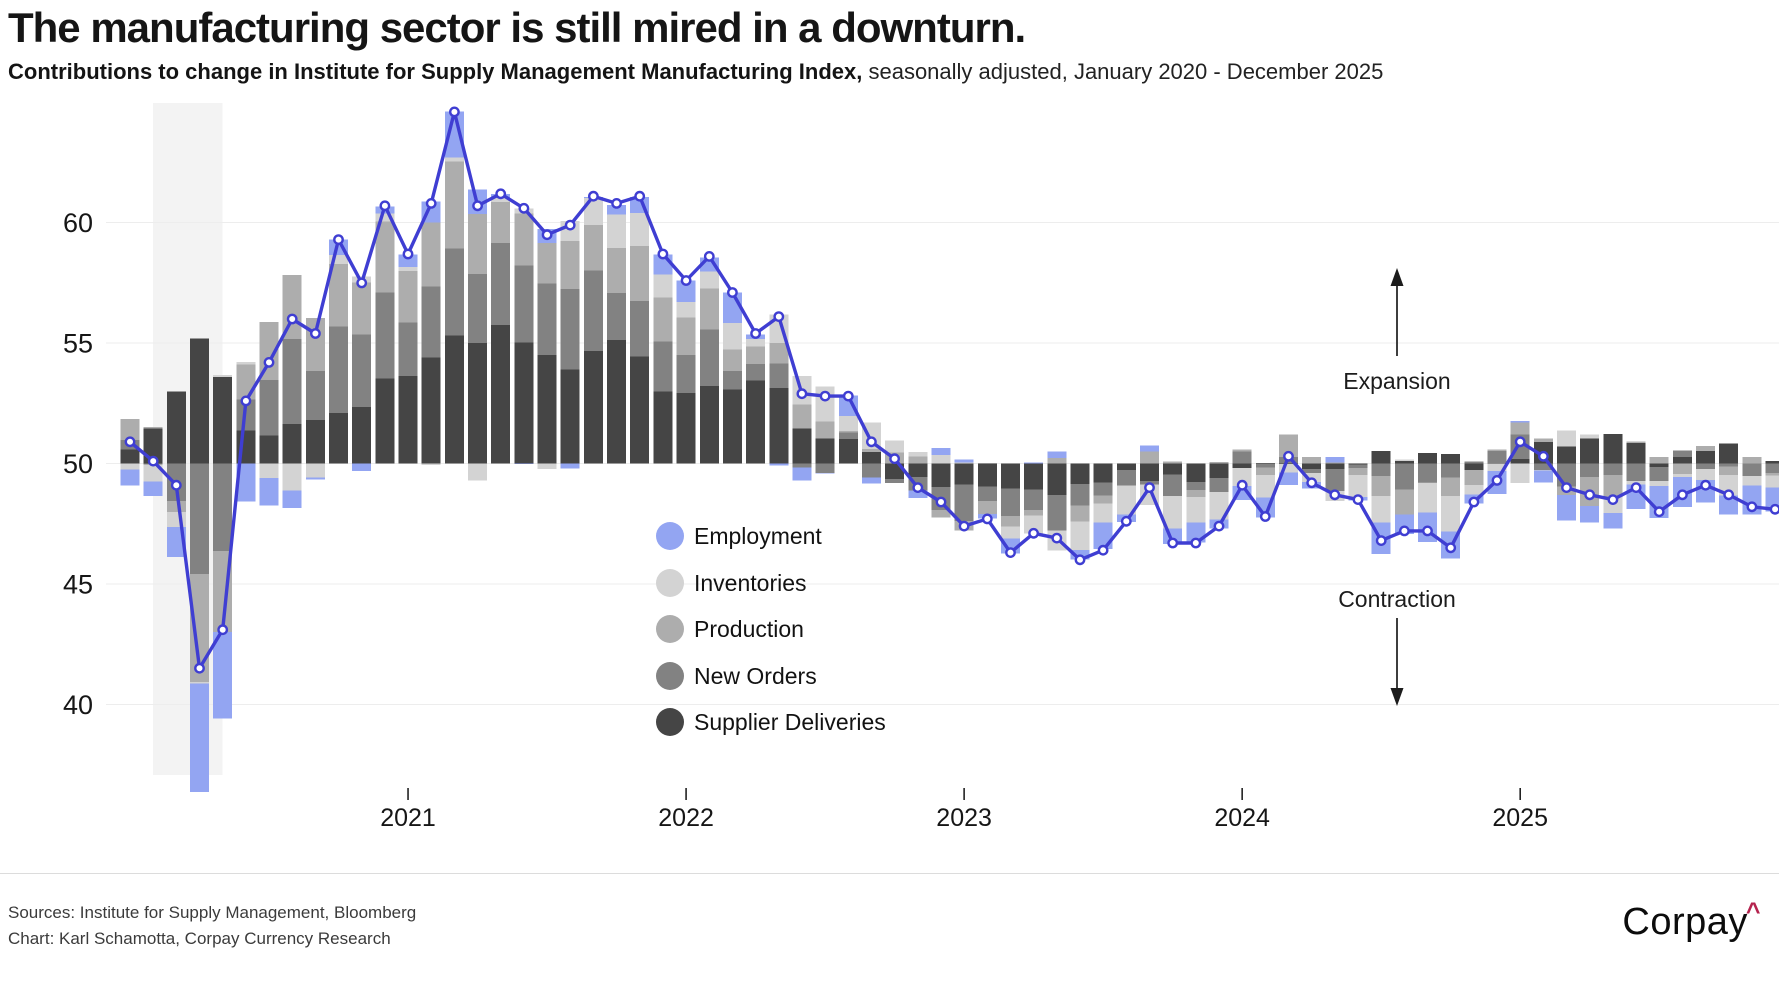  What do you see at coordinates (670, 536) in the screenshot?
I see `legend-dot-employment` at bounding box center [670, 536].